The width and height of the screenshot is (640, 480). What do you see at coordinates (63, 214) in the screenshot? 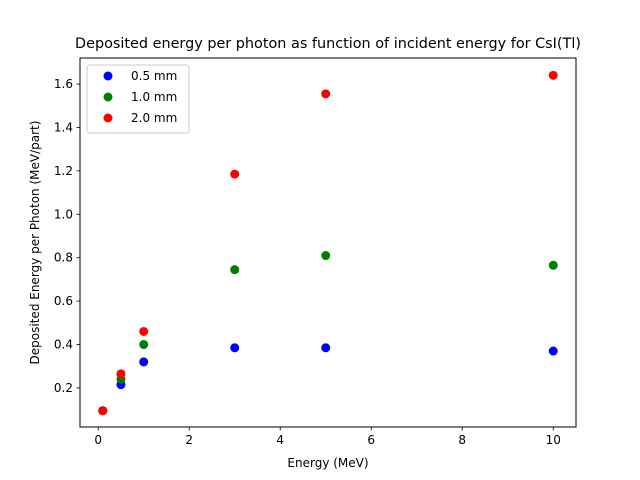
I see `y-tick-label: 1.0` at bounding box center [63, 214].